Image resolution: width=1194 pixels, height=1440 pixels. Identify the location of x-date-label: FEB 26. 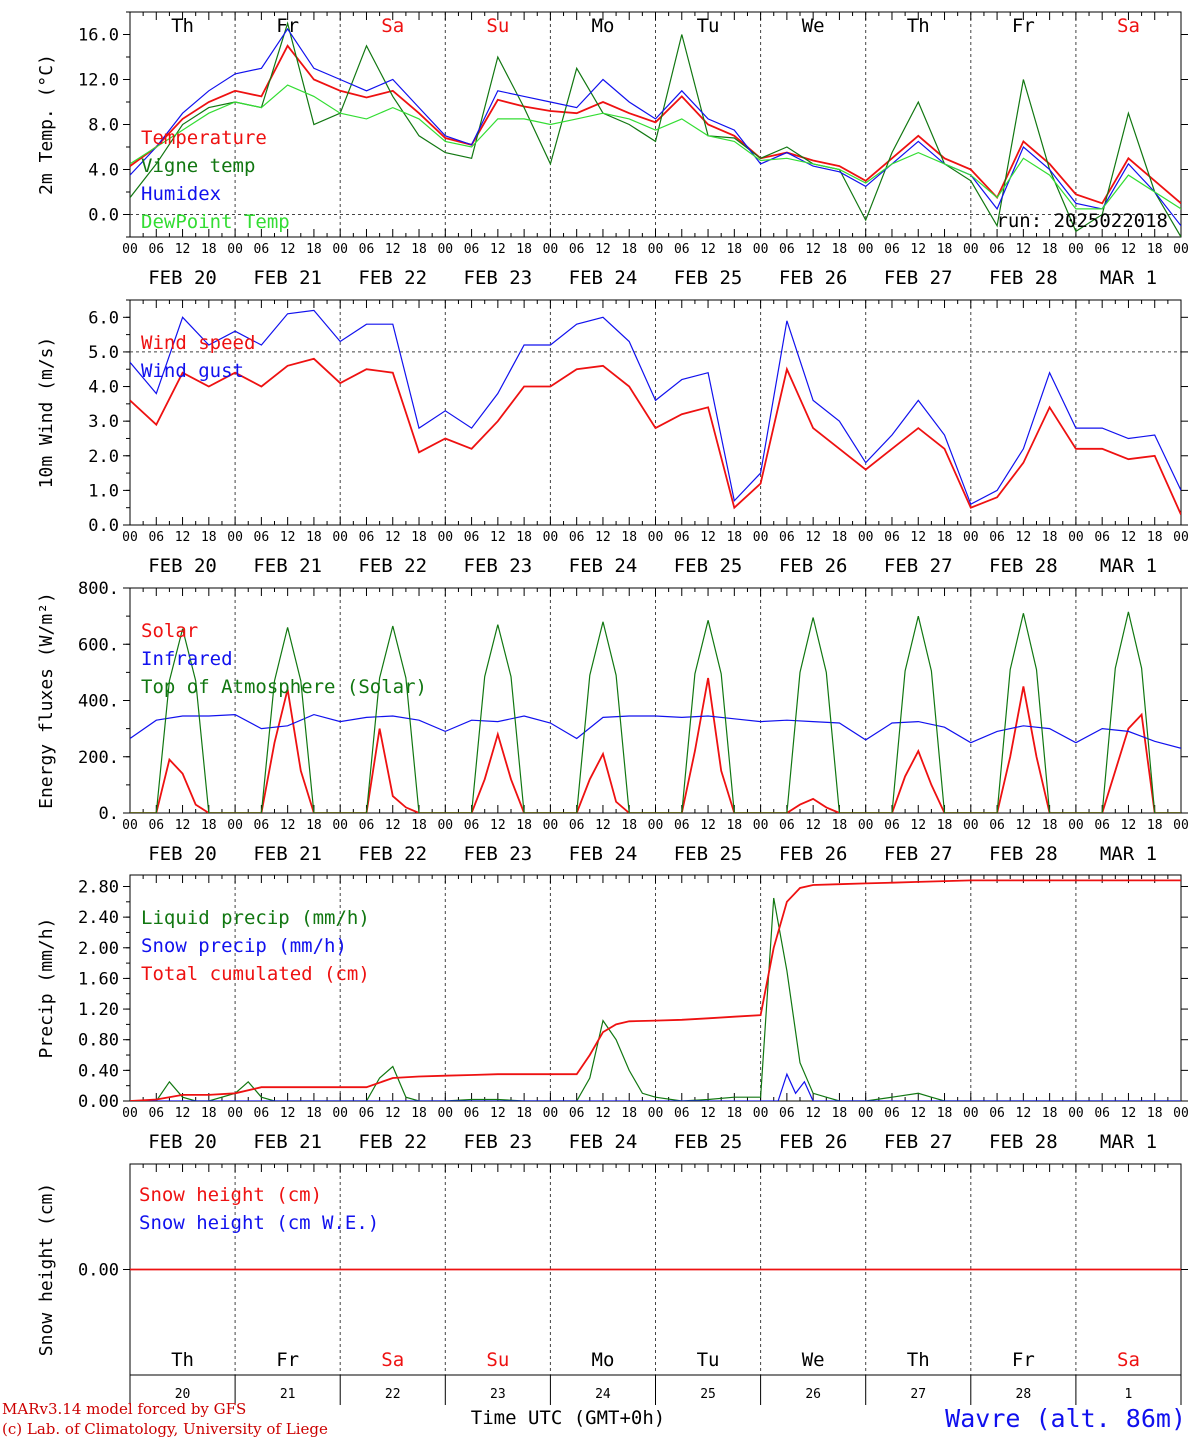
(813, 854).